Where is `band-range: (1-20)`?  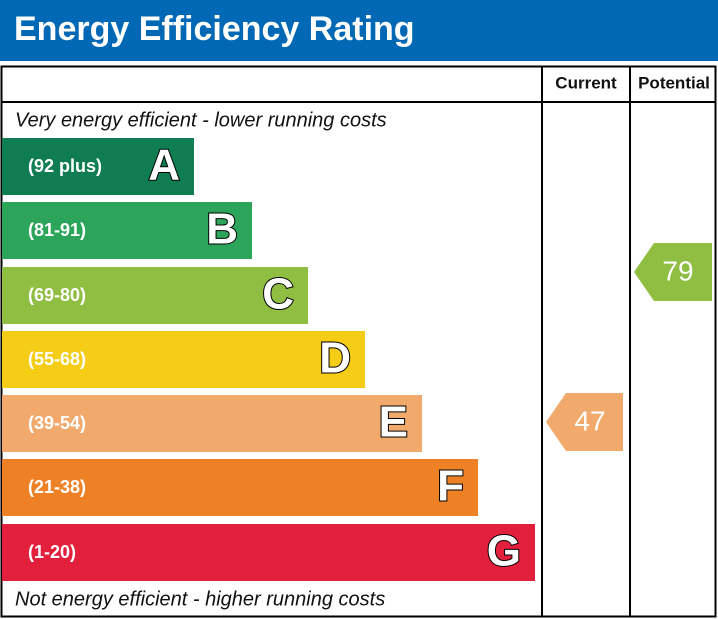 band-range: (1-20) is located at coordinates (52, 552).